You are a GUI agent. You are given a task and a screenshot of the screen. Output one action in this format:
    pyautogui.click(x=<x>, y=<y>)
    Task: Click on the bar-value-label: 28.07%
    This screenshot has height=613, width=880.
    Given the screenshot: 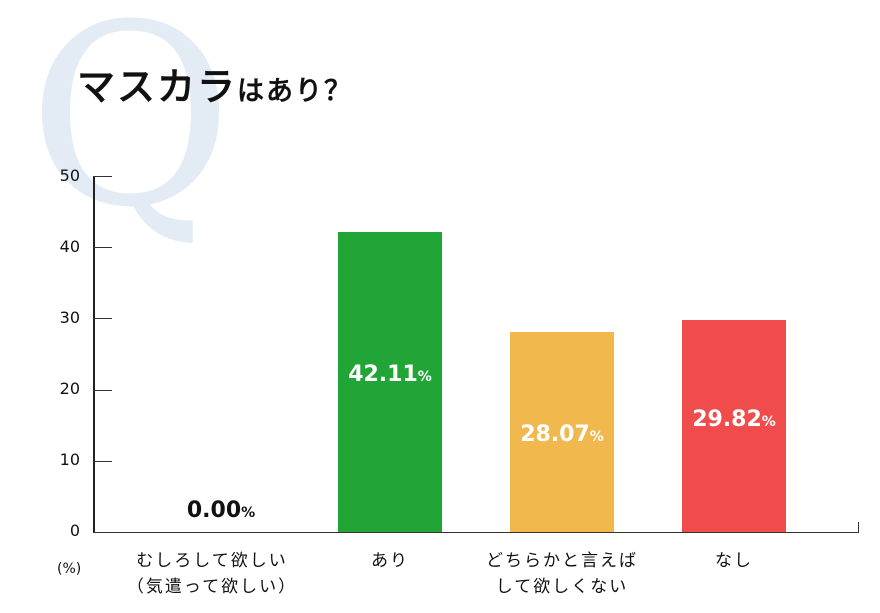 What is the action you would take?
    pyautogui.click(x=562, y=434)
    